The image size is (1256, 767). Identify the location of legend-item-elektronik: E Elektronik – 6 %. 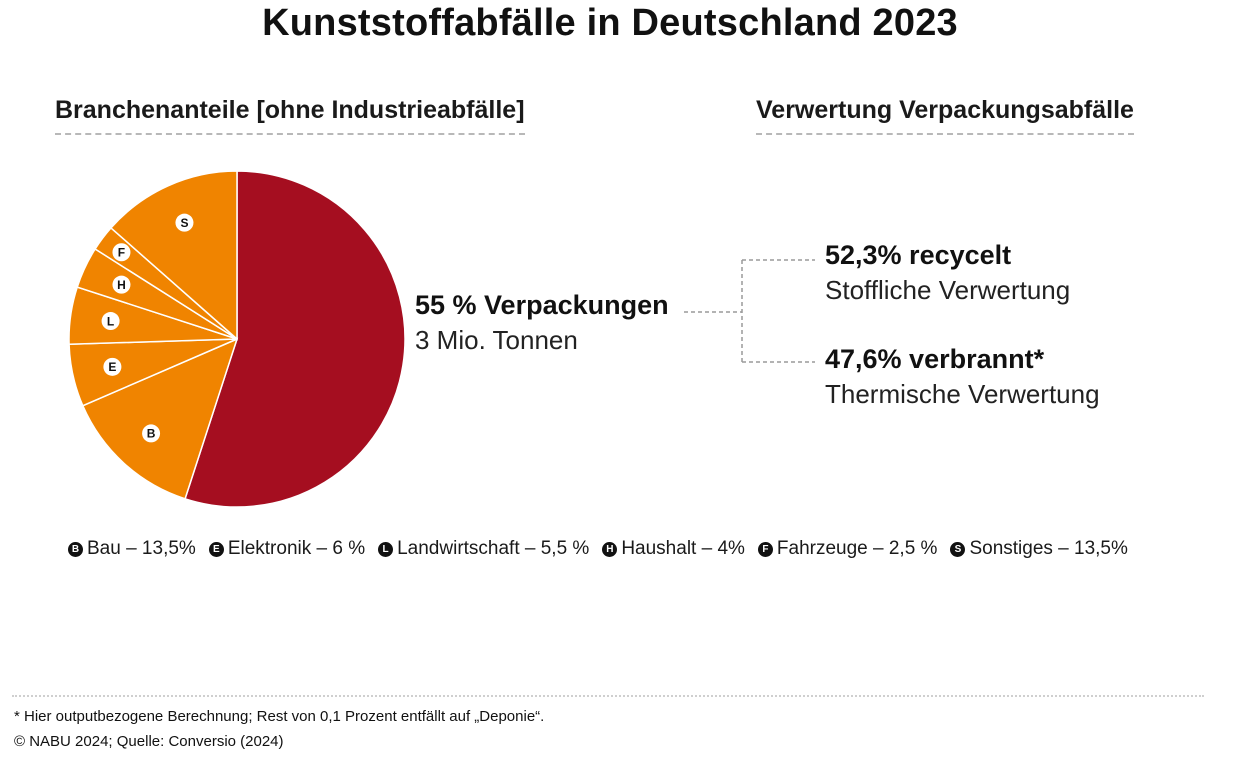
(287, 549).